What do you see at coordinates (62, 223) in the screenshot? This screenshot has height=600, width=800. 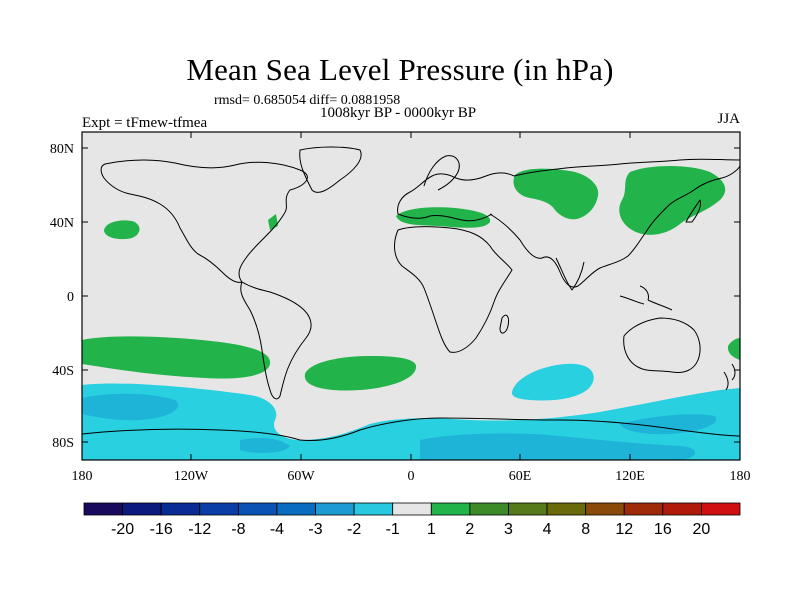 I see `y-tick-label: 40N` at bounding box center [62, 223].